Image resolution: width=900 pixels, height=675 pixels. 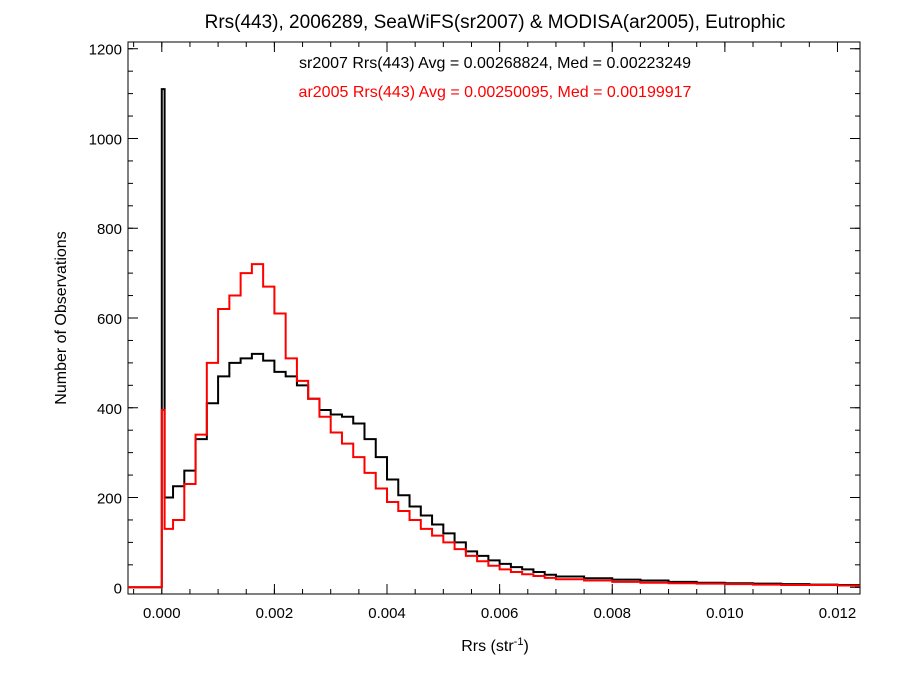 What do you see at coordinates (109, 409) in the screenshot?
I see `y-tick-label: 400` at bounding box center [109, 409].